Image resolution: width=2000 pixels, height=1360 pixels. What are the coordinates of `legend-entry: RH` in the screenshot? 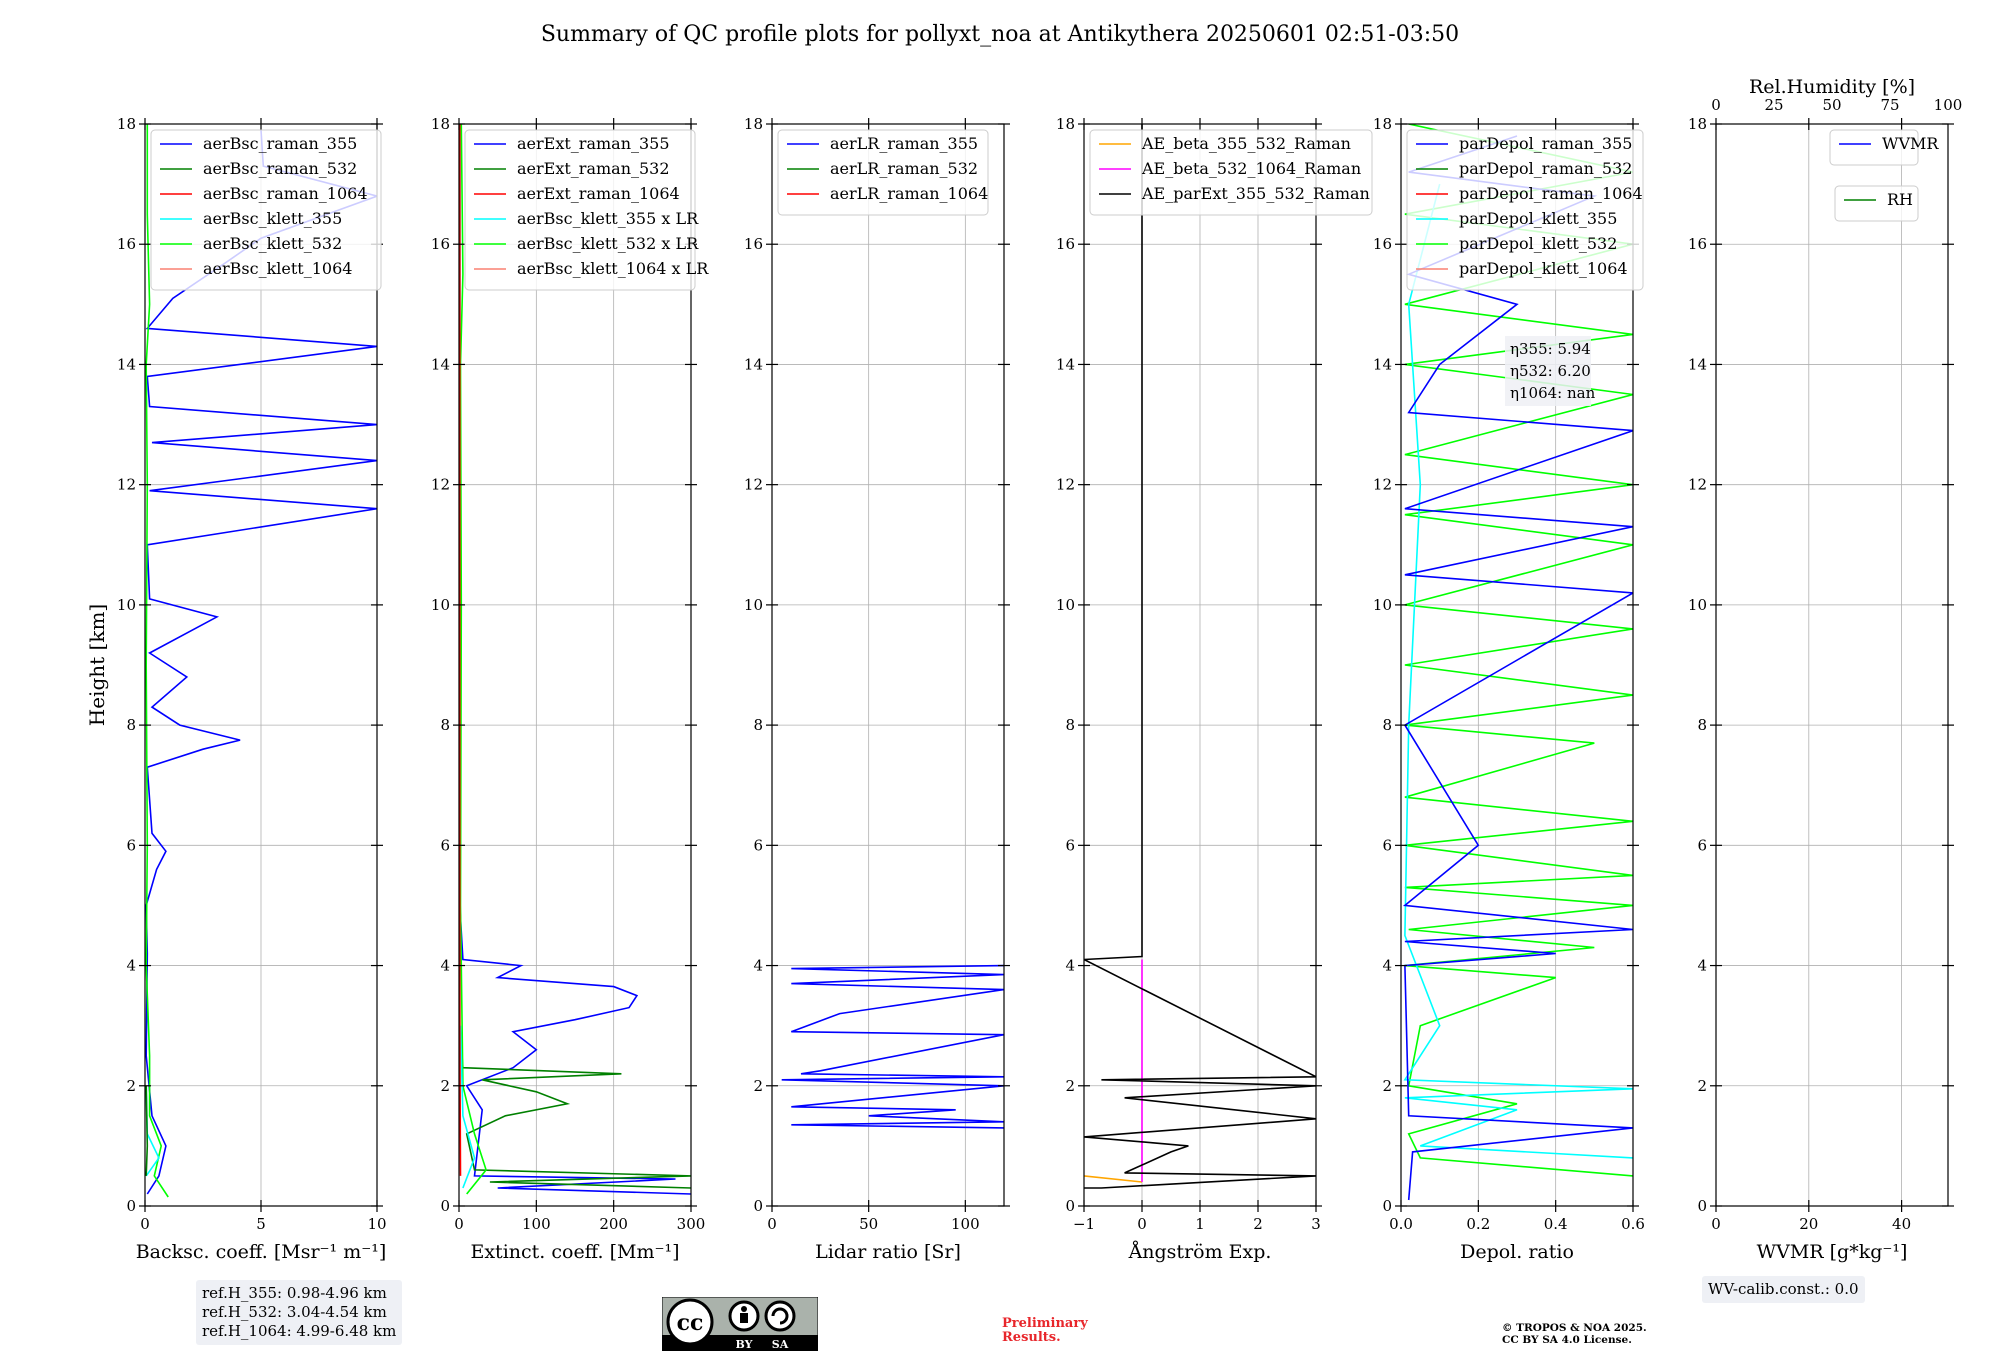 It's located at (1900, 199).